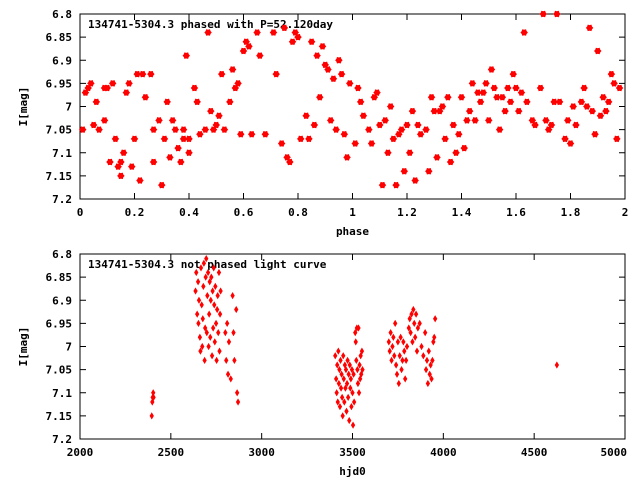 The width and height of the screenshot is (640, 480). I want to click on y-tick-label: 6.8, so click(62, 14).